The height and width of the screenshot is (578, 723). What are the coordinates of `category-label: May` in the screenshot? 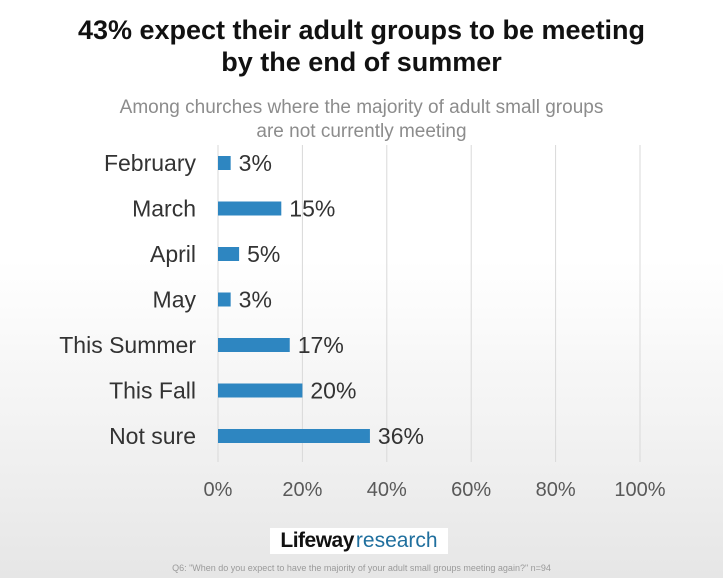 It's located at (175, 300).